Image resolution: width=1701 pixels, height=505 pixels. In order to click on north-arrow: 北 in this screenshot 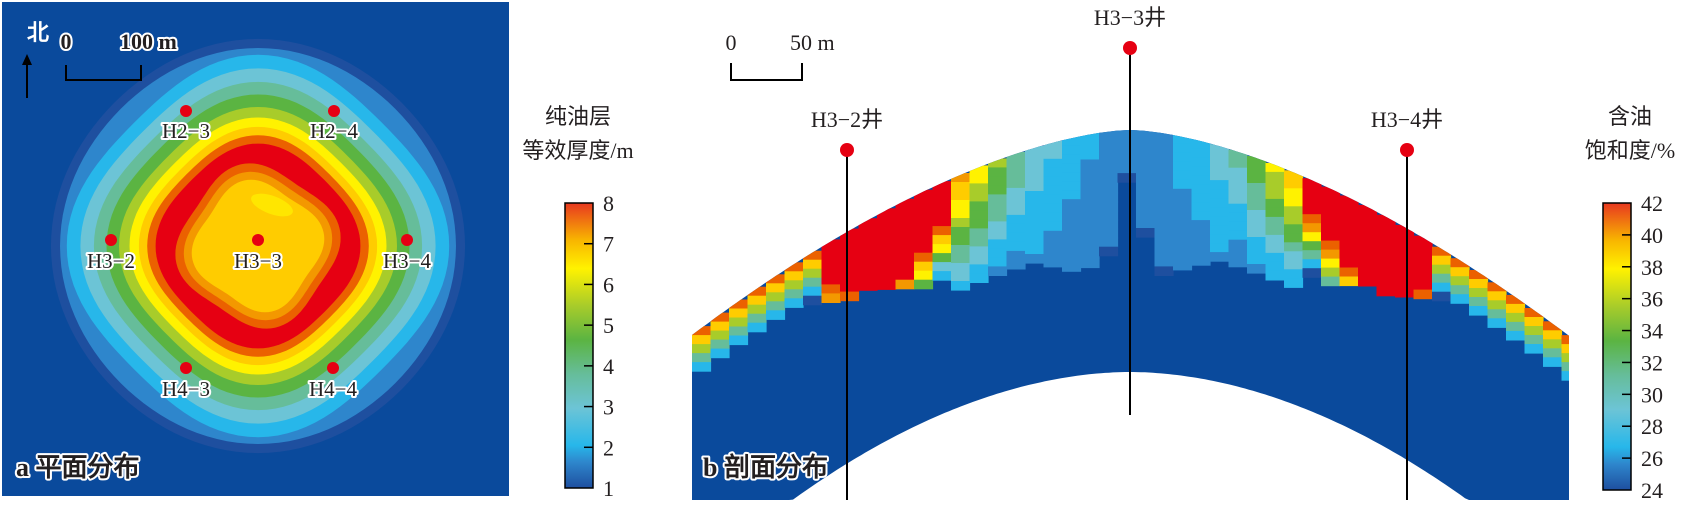, I will do `click(35, 59)`.